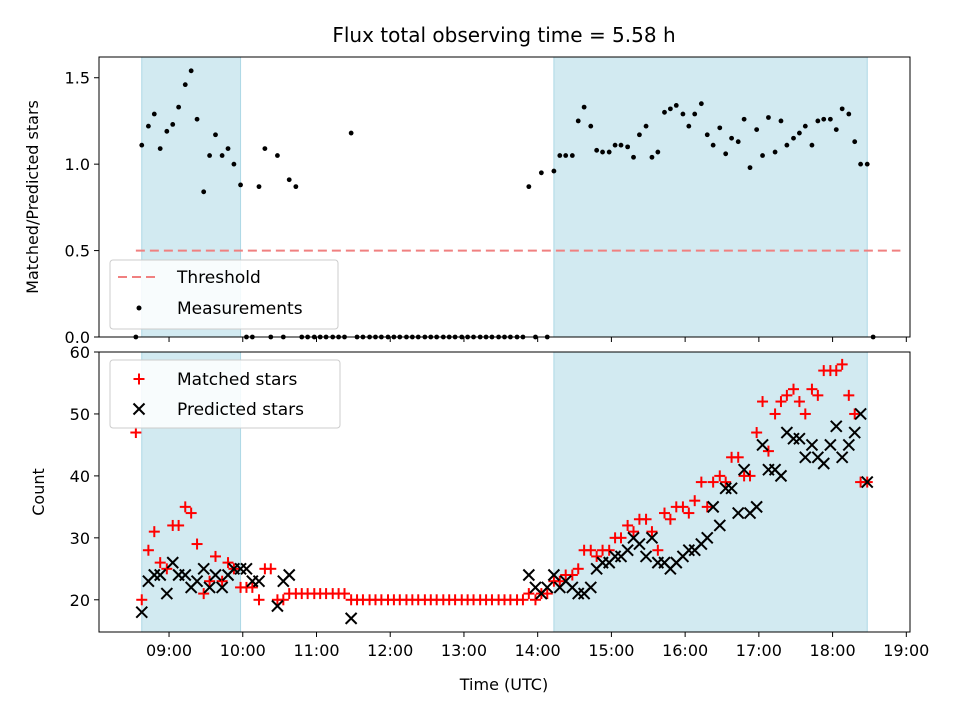  I want to click on x-tick-label: 10:00, so click(243, 650).